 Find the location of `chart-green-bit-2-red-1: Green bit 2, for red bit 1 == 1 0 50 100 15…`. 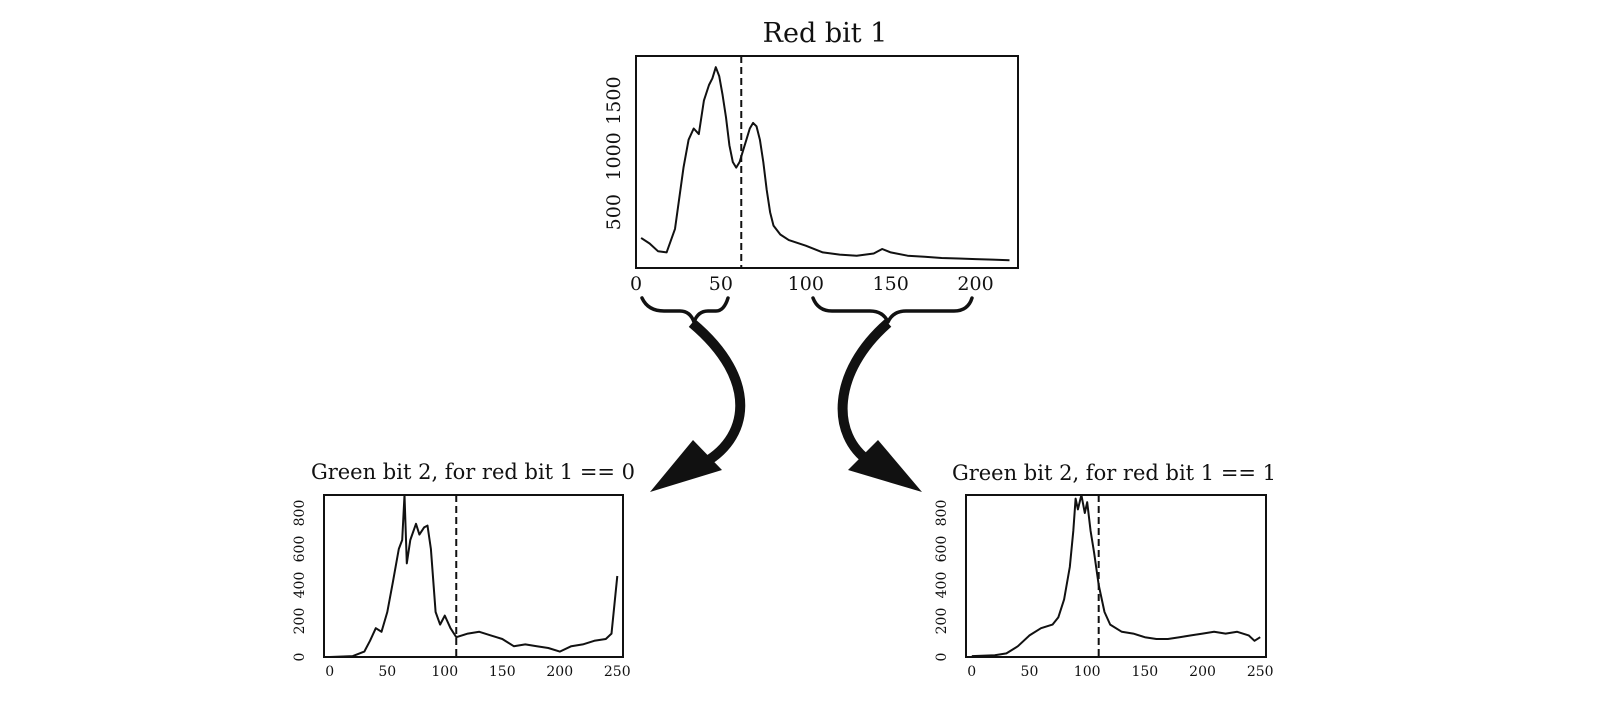

chart-green-bit-2-red-1: Green bit 2, for red bit 1 == 1 0 50 100 15… is located at coordinates (1105, 570).